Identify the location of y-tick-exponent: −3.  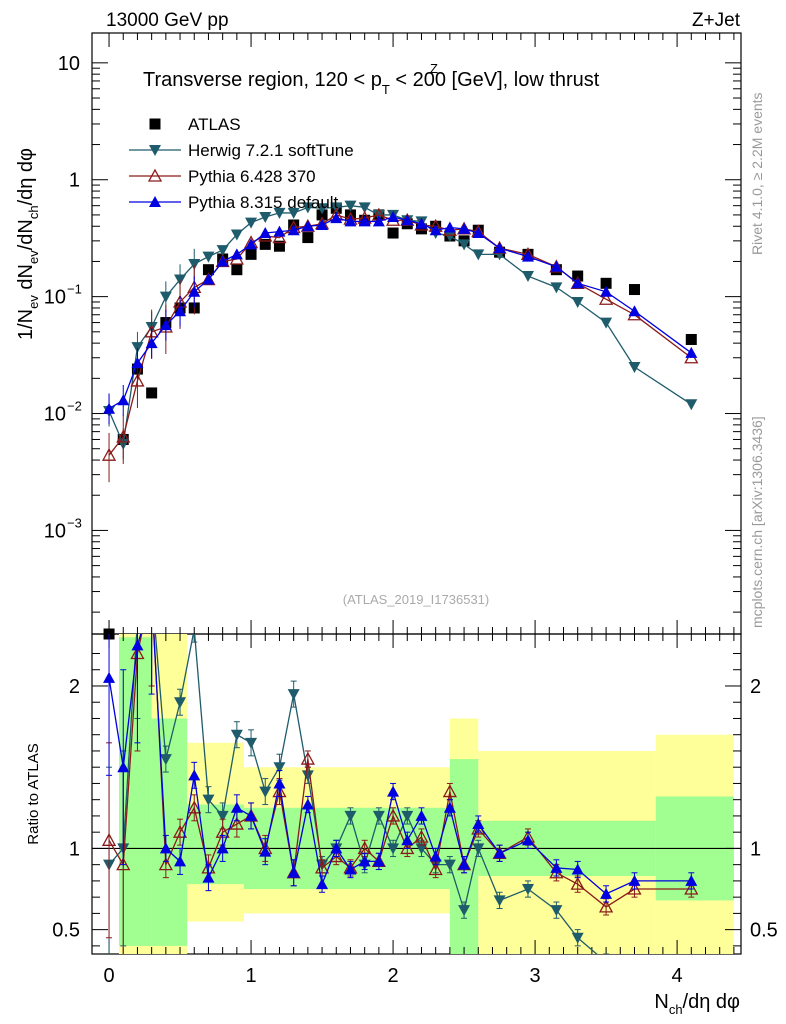
(74, 522).